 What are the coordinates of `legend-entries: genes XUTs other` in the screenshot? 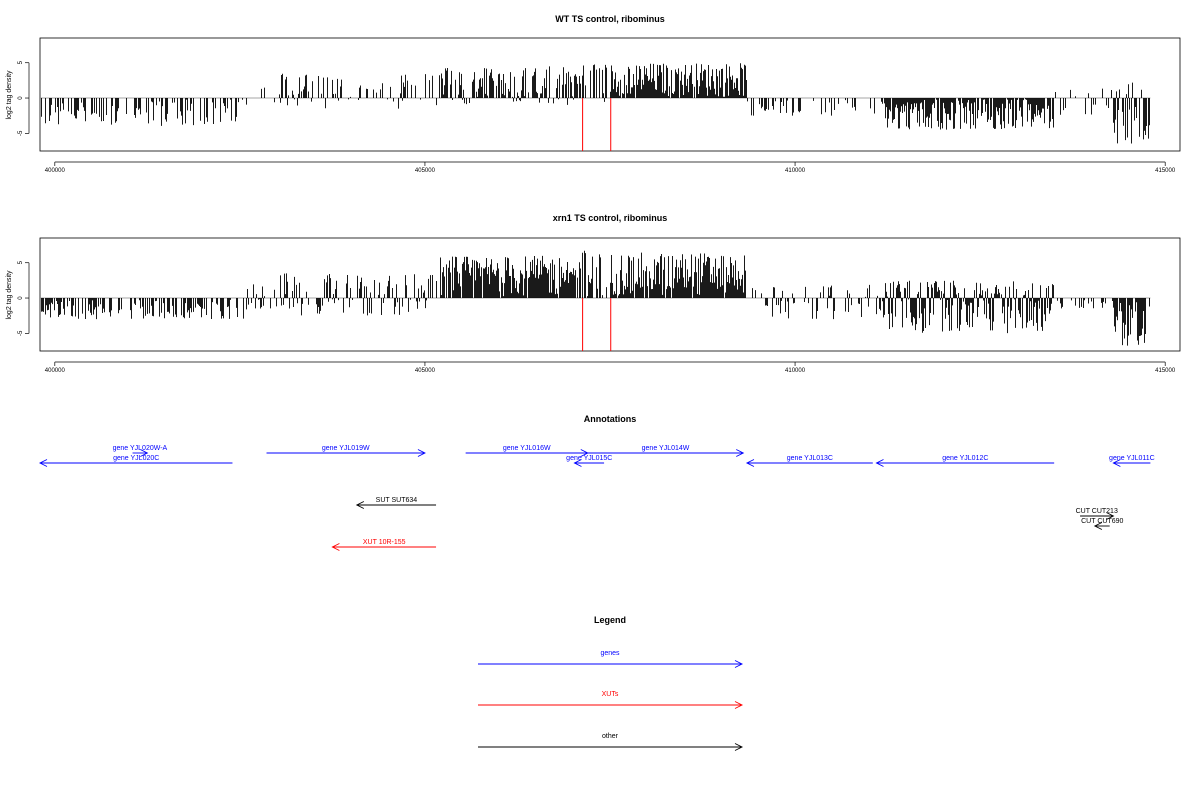 It's located at (611, 700).